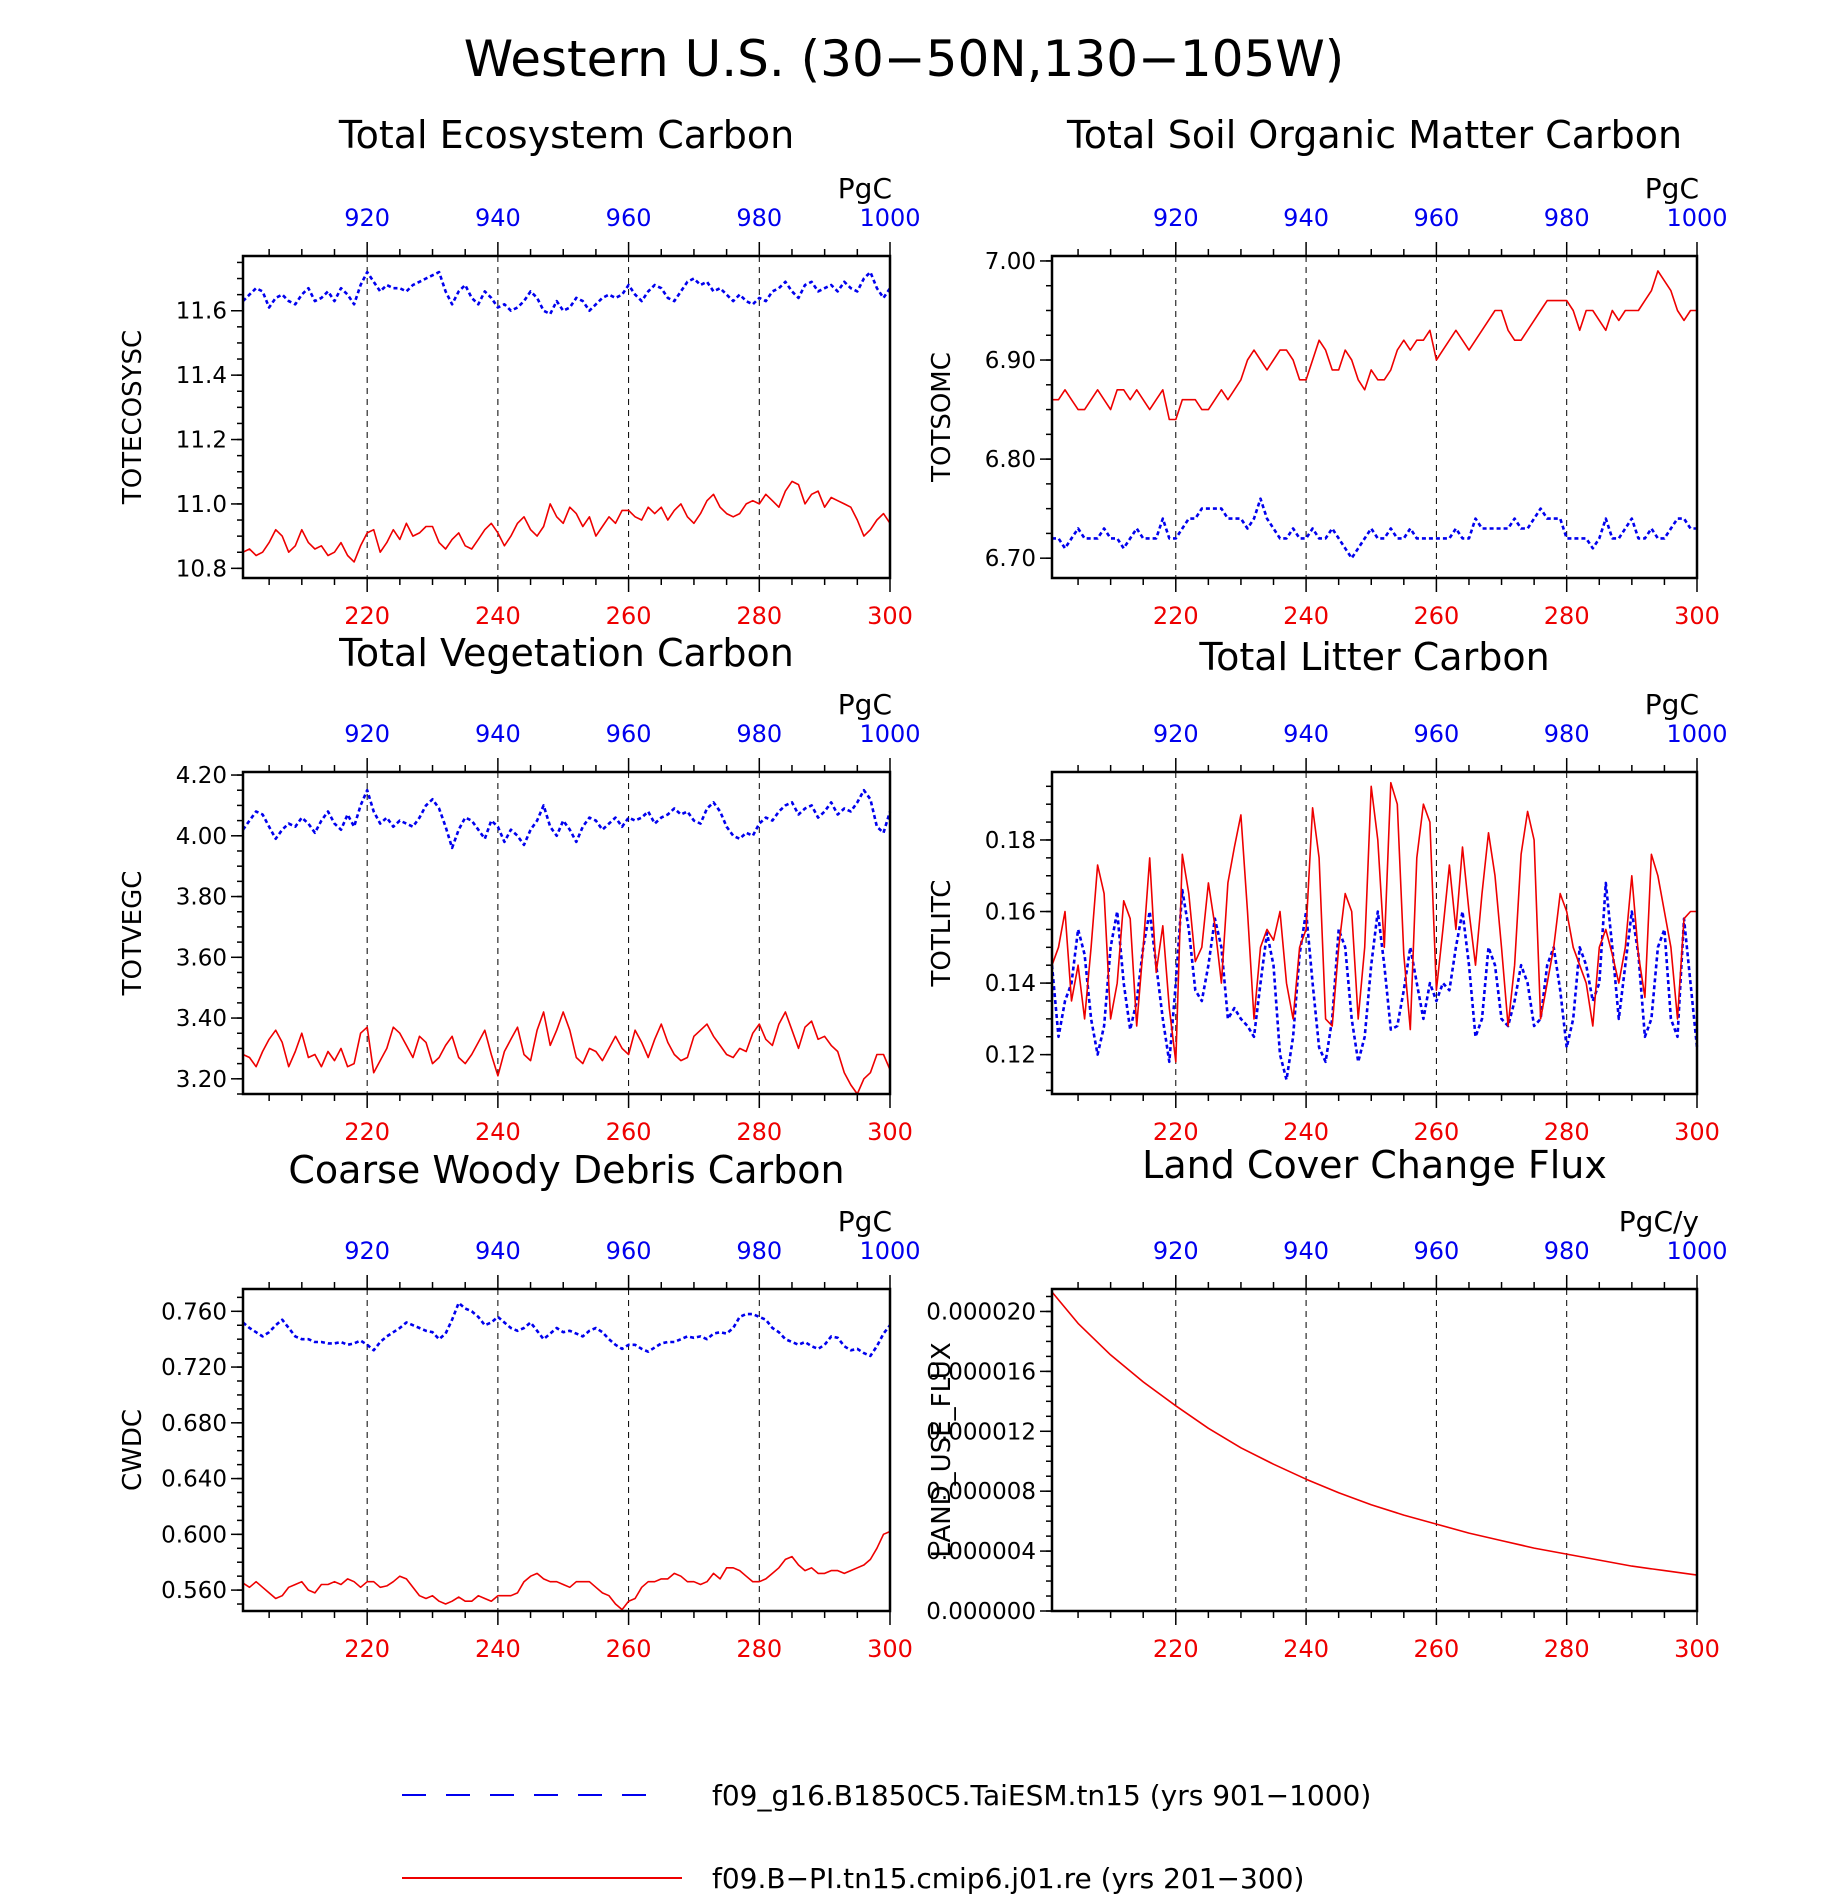  I want to click on y-tick-label: 0.16, so click(1010, 913).